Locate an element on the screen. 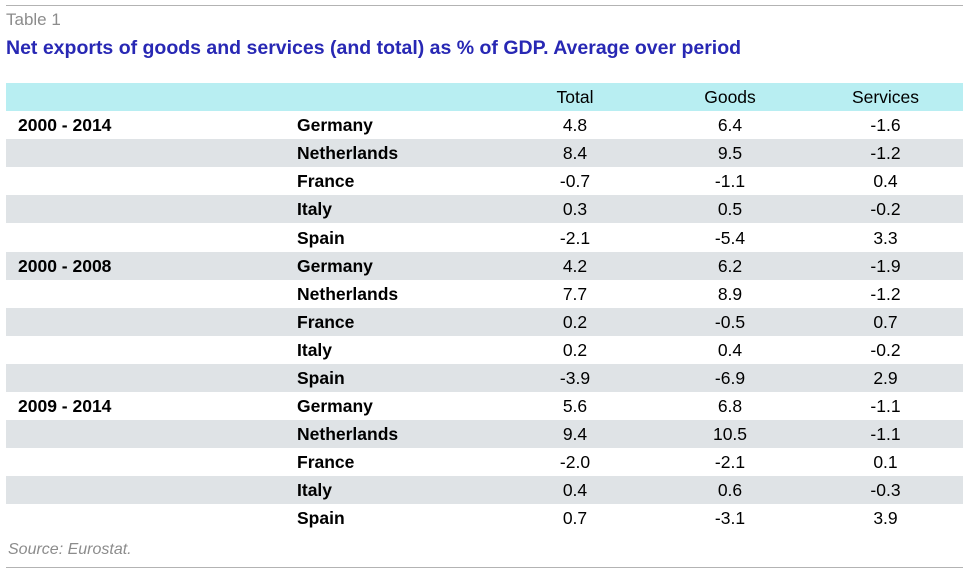 This screenshot has height=573, width=969. goods-cell: 8.9 is located at coordinates (730, 293).